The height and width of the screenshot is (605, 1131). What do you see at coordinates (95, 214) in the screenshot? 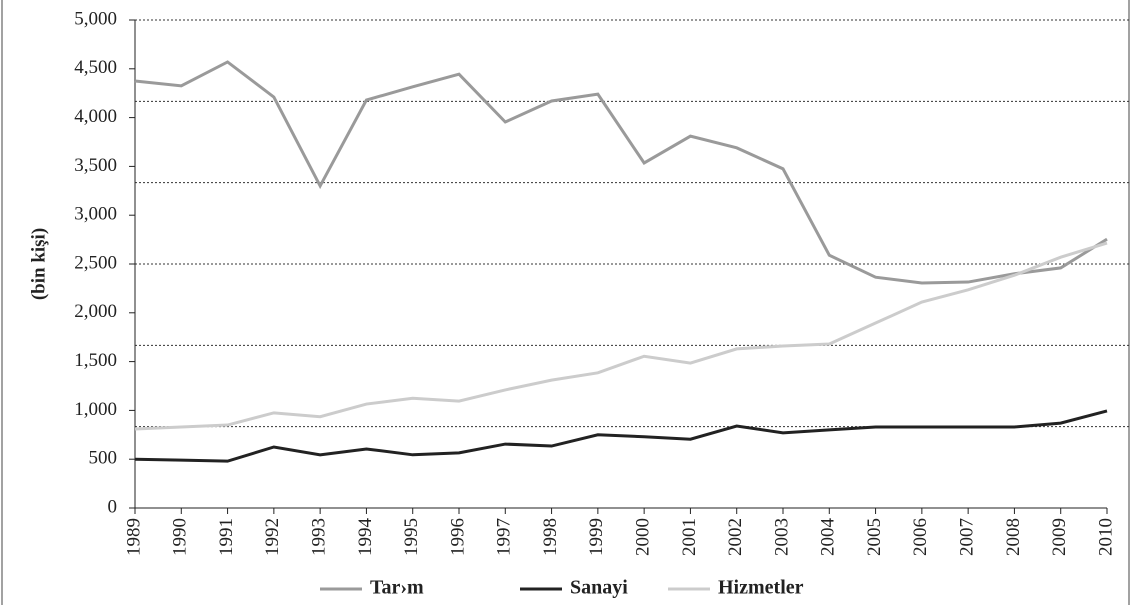
I see `y-tick-label: 3,000` at bounding box center [95, 214].